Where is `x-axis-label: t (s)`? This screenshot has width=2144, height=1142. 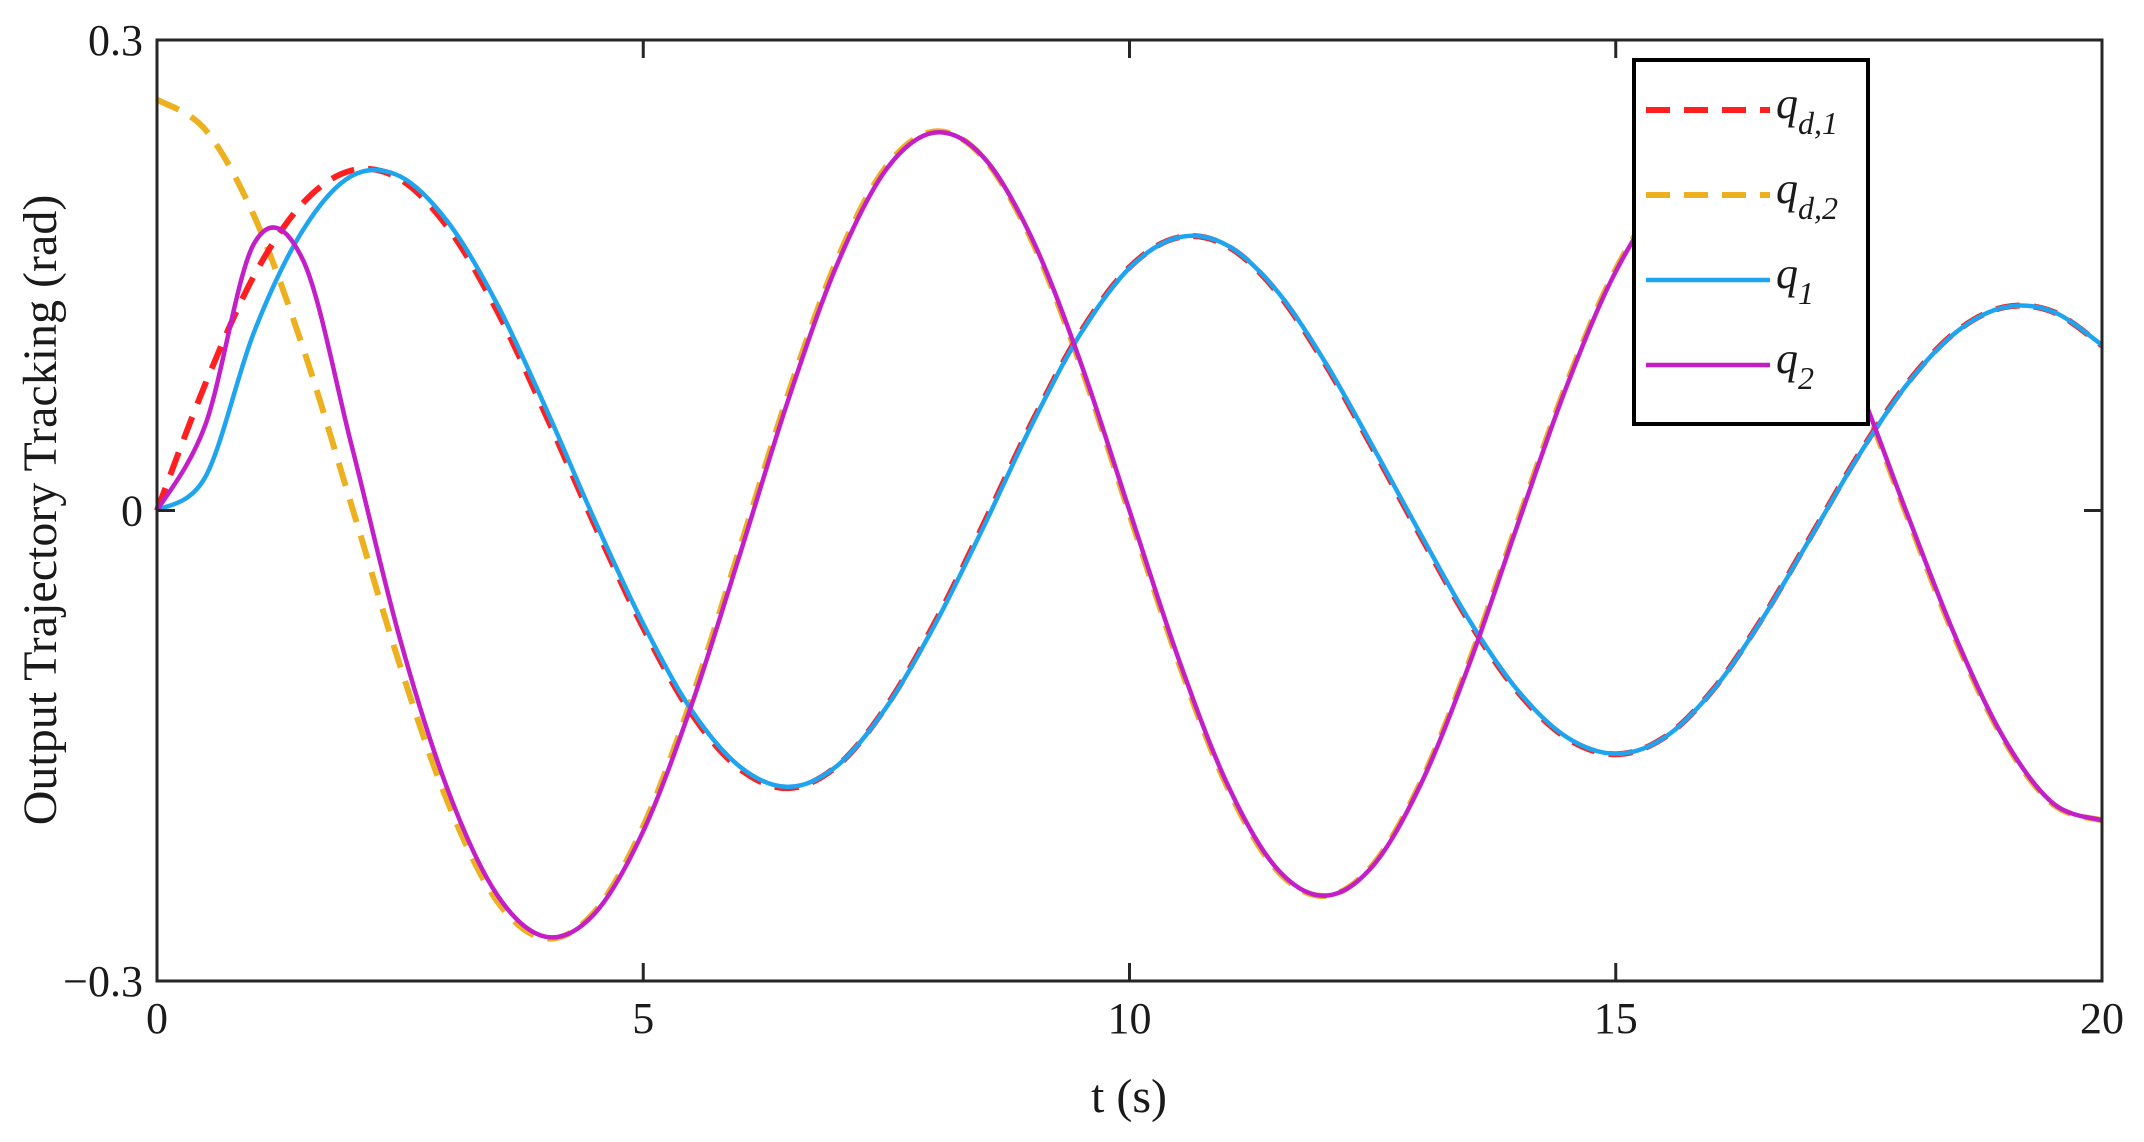 x-axis-label: t (s) is located at coordinates (1129, 1096).